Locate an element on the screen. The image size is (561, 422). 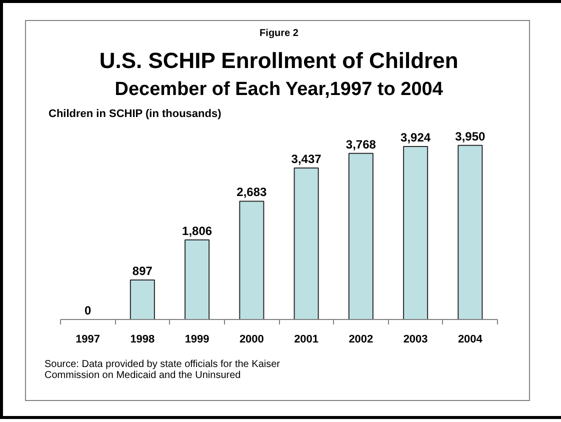
data-label: 897 is located at coordinates (142, 271).